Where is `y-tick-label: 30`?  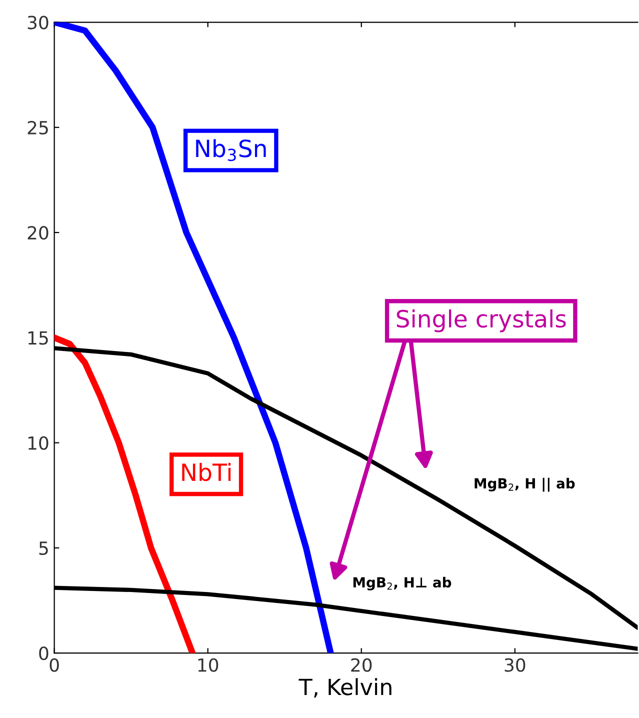 y-tick-label: 30 is located at coordinates (38, 23).